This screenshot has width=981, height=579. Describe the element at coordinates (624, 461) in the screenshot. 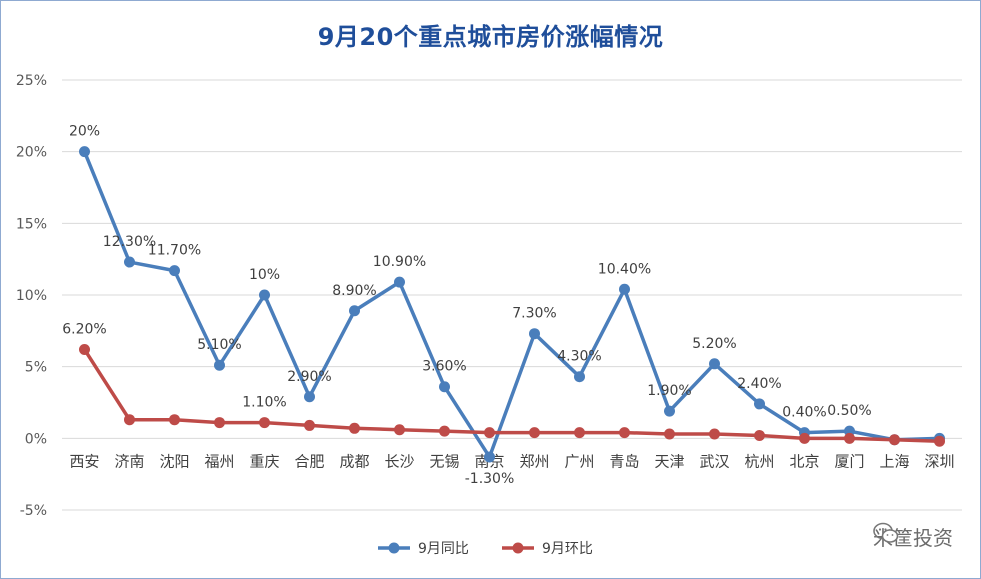

I see `x-tick-label: 青岛` at that location.